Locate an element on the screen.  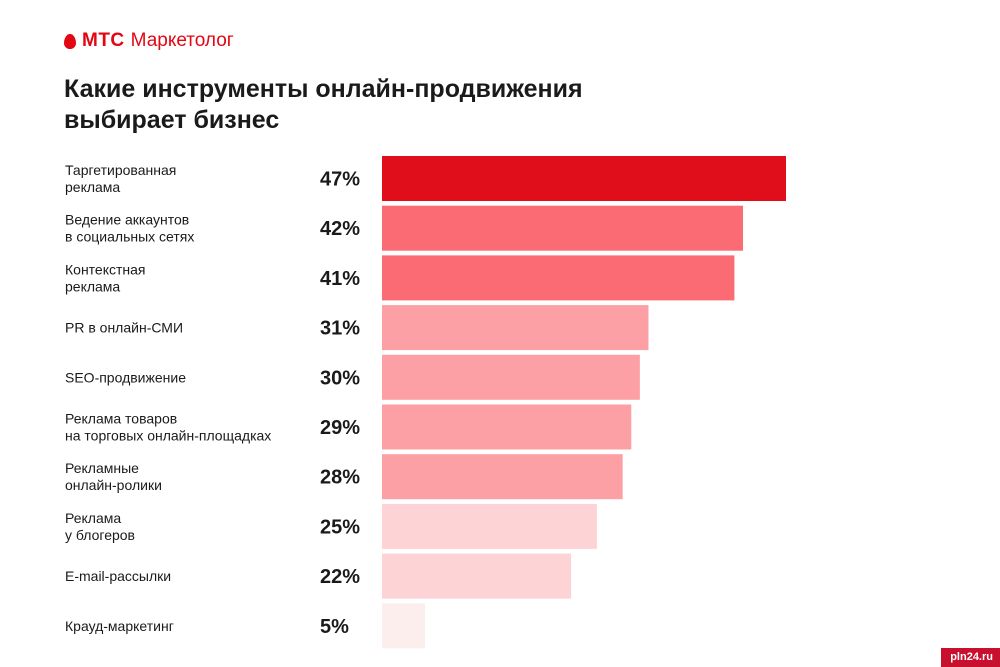
value-label: 29% is located at coordinates (340, 428).